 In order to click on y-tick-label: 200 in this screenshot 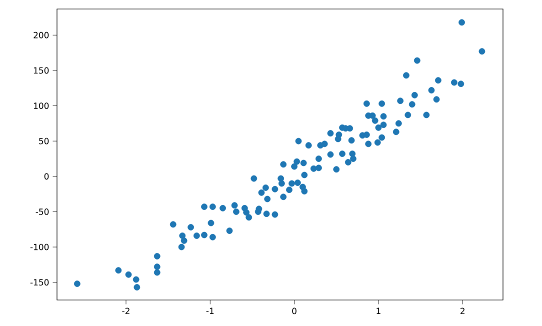, I will do `click(41, 35)`.